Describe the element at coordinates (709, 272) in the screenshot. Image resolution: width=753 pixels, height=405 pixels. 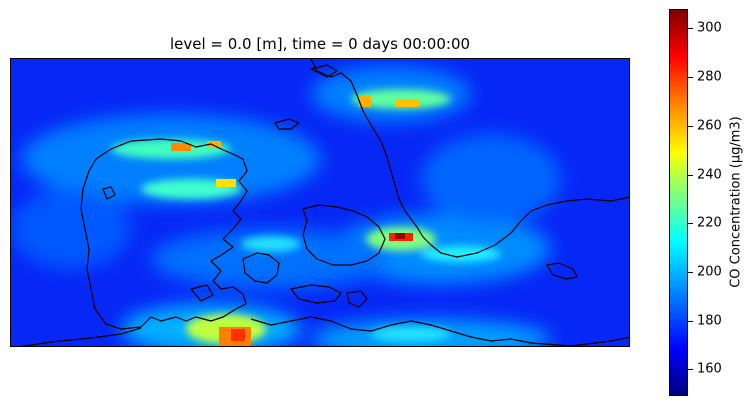
I see `colorbar-tick-label: 200` at that location.